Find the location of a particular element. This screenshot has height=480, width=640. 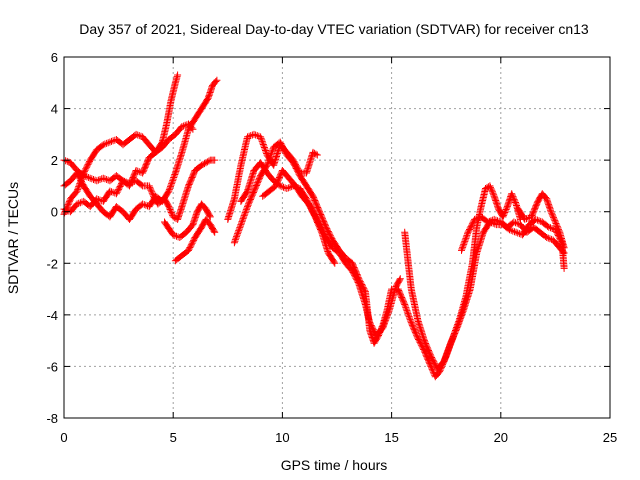

y-tick-label: 4 is located at coordinates (54, 109).